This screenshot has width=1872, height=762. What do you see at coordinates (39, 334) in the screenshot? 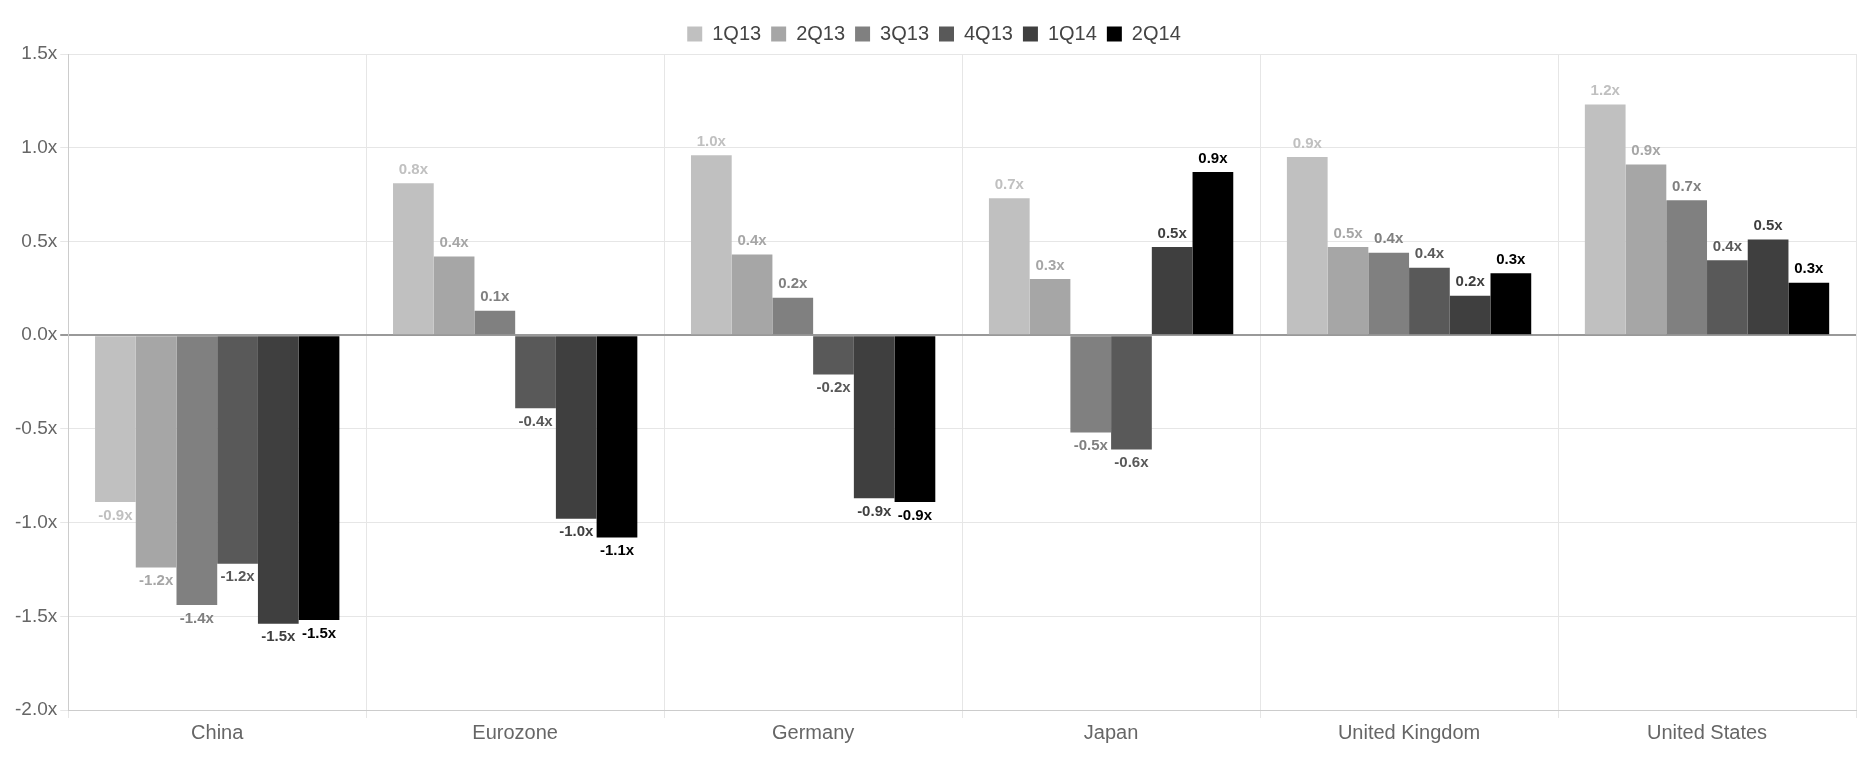
I see `y-tick-label: 0.0x` at bounding box center [39, 334].